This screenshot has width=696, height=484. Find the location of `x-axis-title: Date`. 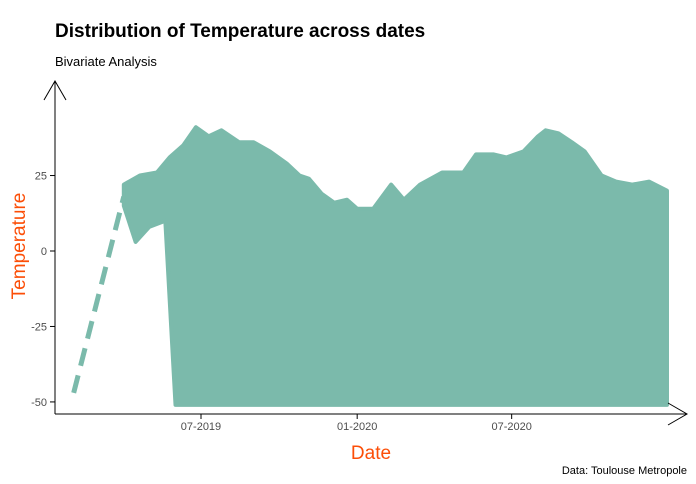

x-axis-title: Date is located at coordinates (371, 453).